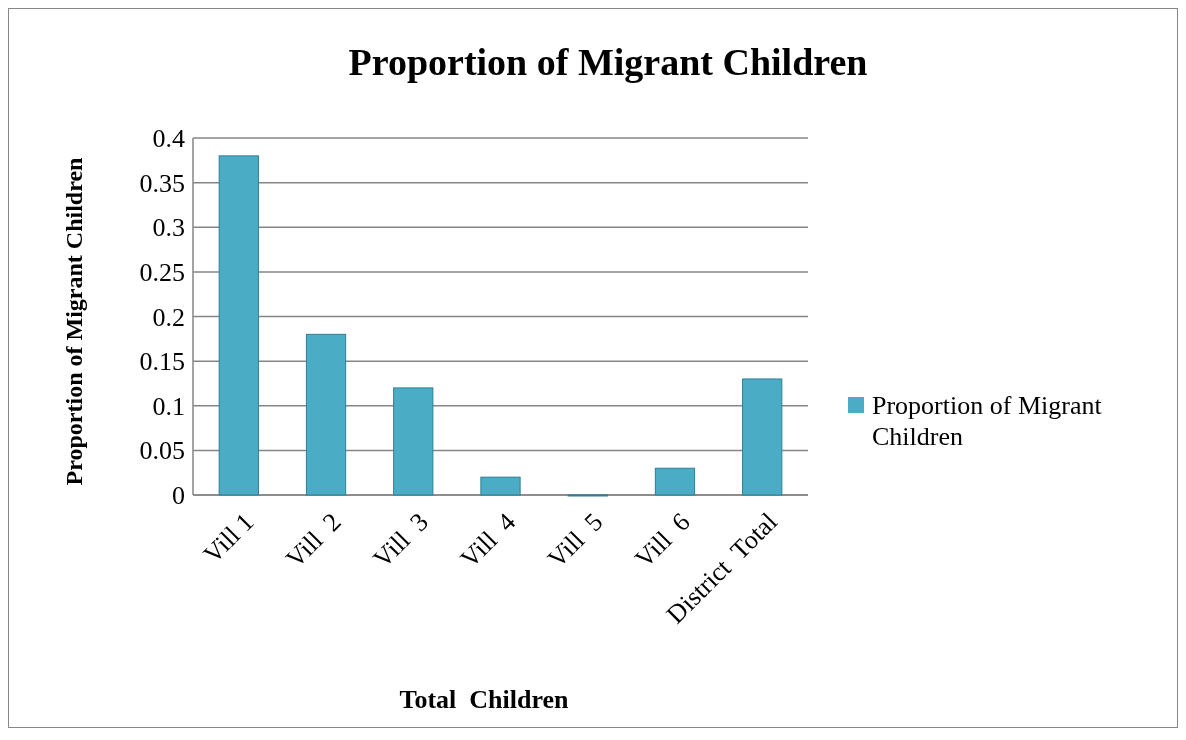  What do you see at coordinates (162, 272) in the screenshot?
I see `y-tick-label: 0.25` at bounding box center [162, 272].